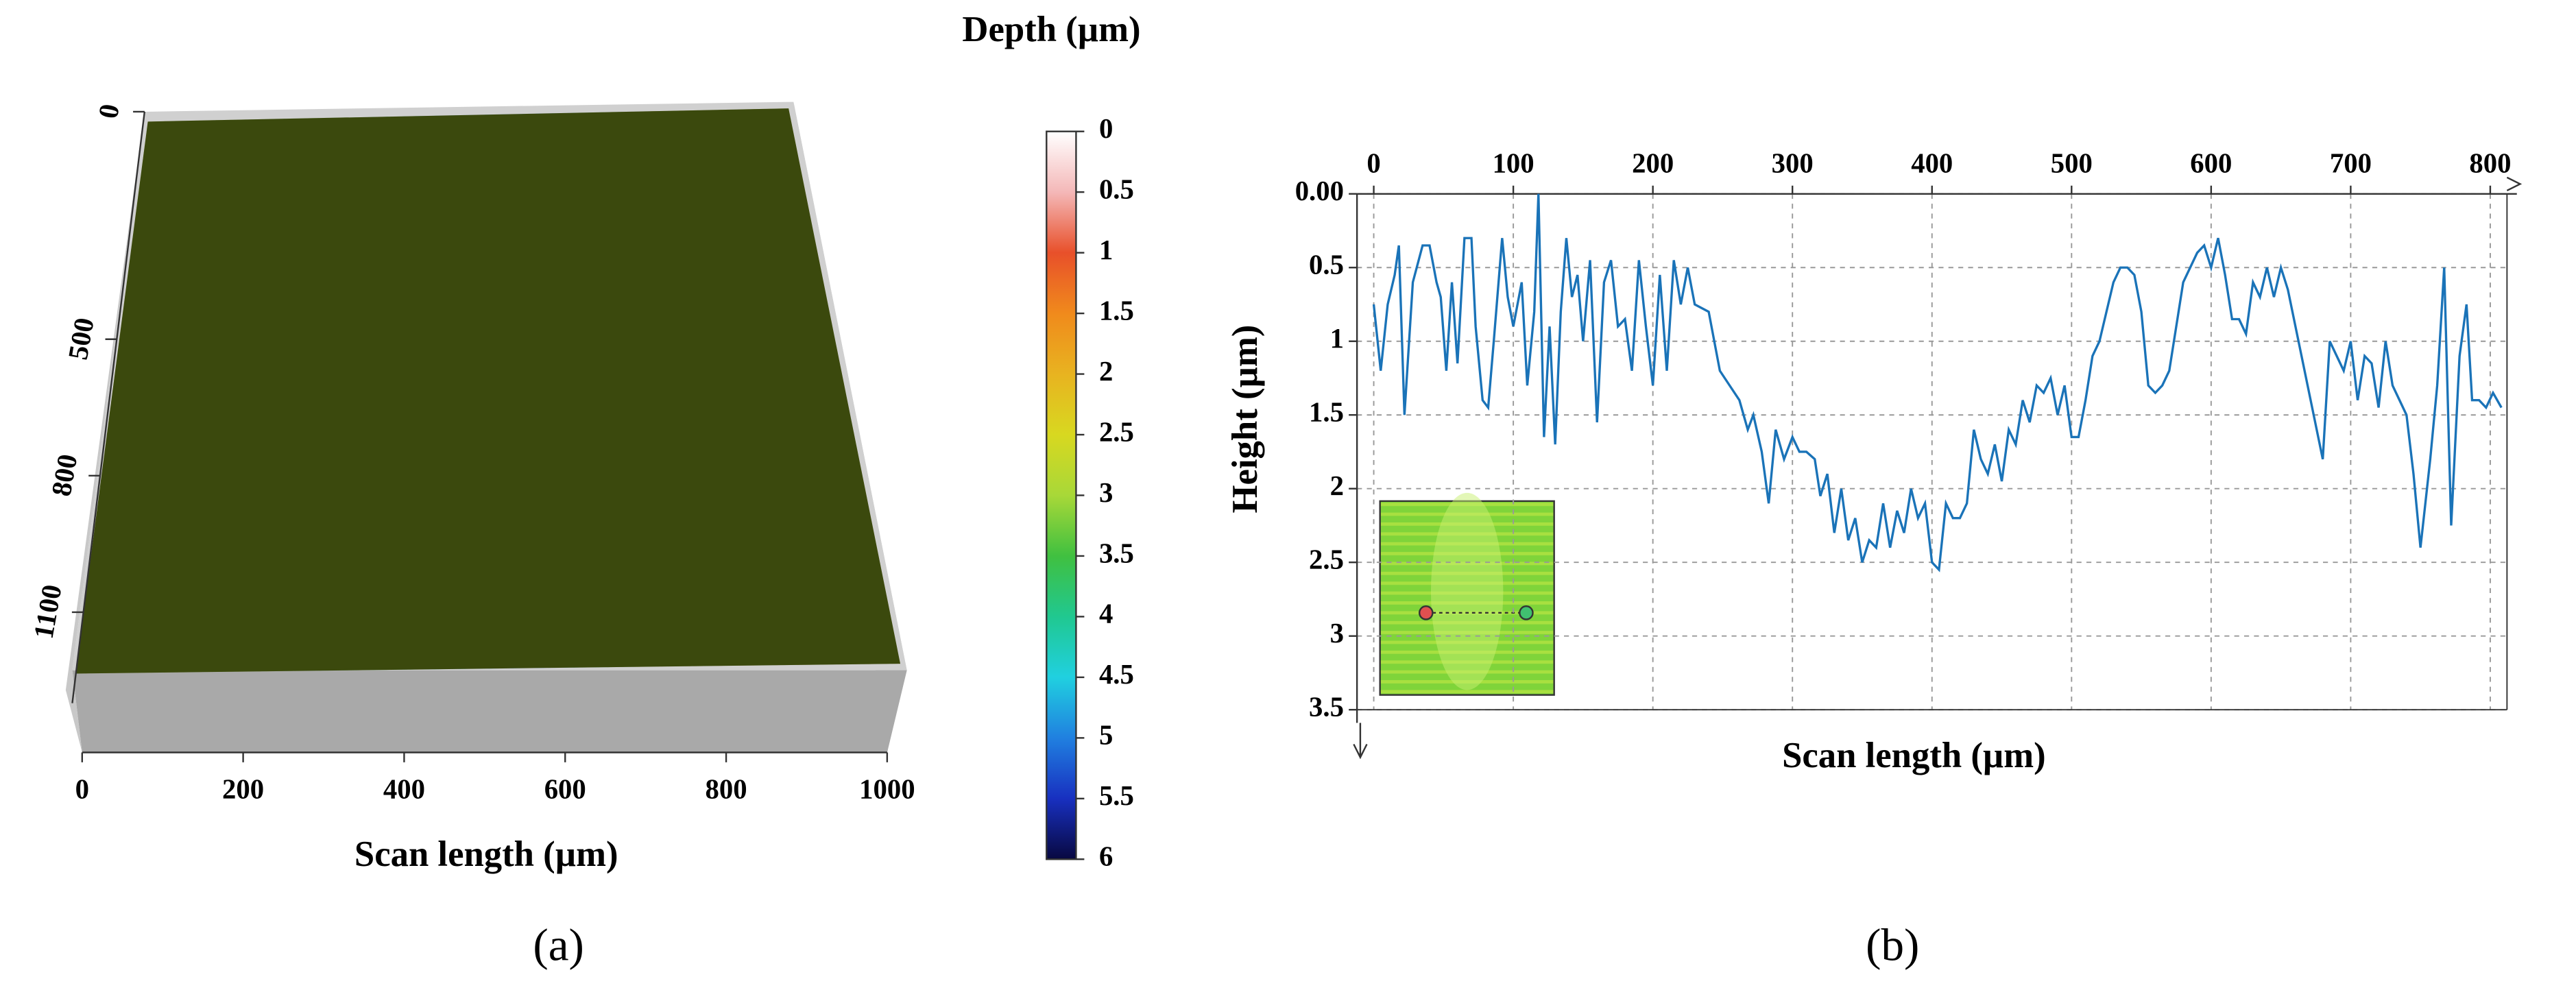 This screenshot has height=990, width=2576. Describe the element at coordinates (2351, 162) in the screenshot. I see `x-tick-label: 700` at that location.